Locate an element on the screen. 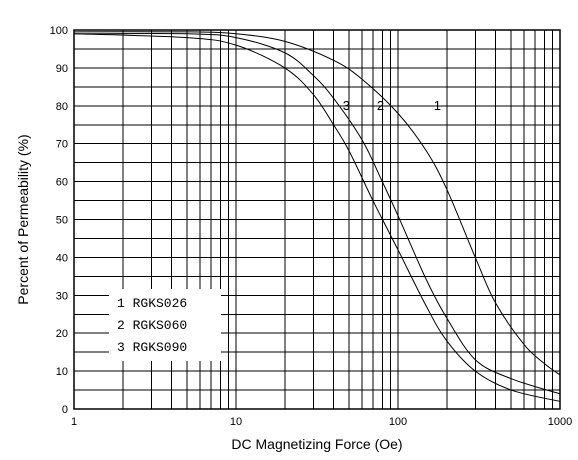 This screenshot has width=578, height=460. y-tick-label: 90 is located at coordinates (62, 69).